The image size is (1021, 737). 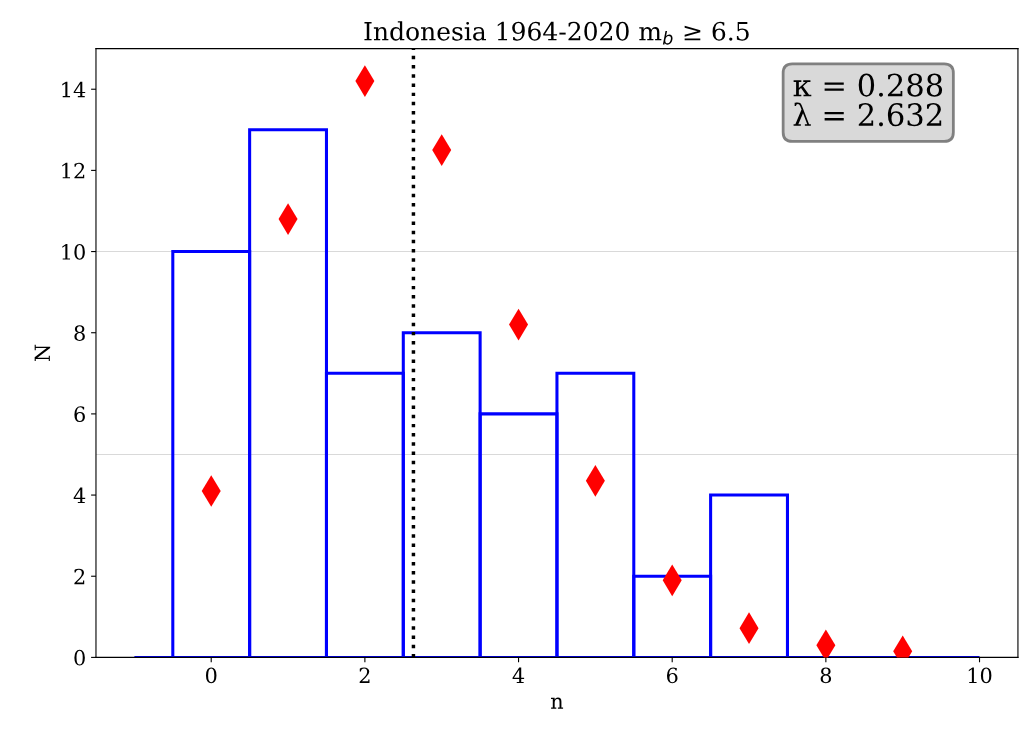 What do you see at coordinates (980, 675) in the screenshot?
I see `x-tick-label: 10` at bounding box center [980, 675].